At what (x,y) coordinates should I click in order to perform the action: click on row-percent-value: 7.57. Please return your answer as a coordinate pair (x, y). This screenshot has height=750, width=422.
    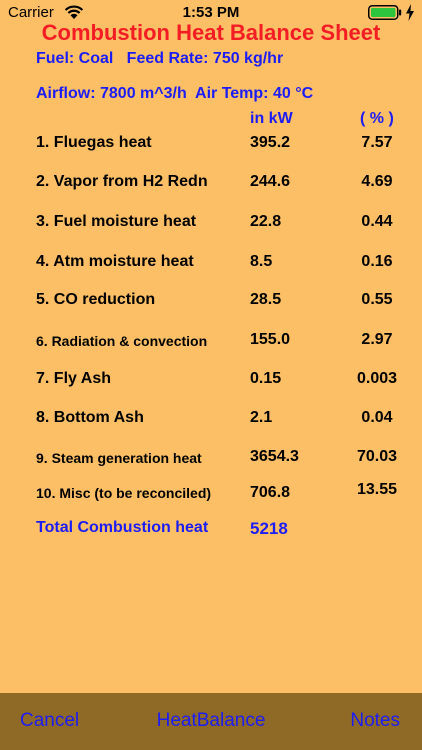
    Looking at the image, I should click on (377, 142).